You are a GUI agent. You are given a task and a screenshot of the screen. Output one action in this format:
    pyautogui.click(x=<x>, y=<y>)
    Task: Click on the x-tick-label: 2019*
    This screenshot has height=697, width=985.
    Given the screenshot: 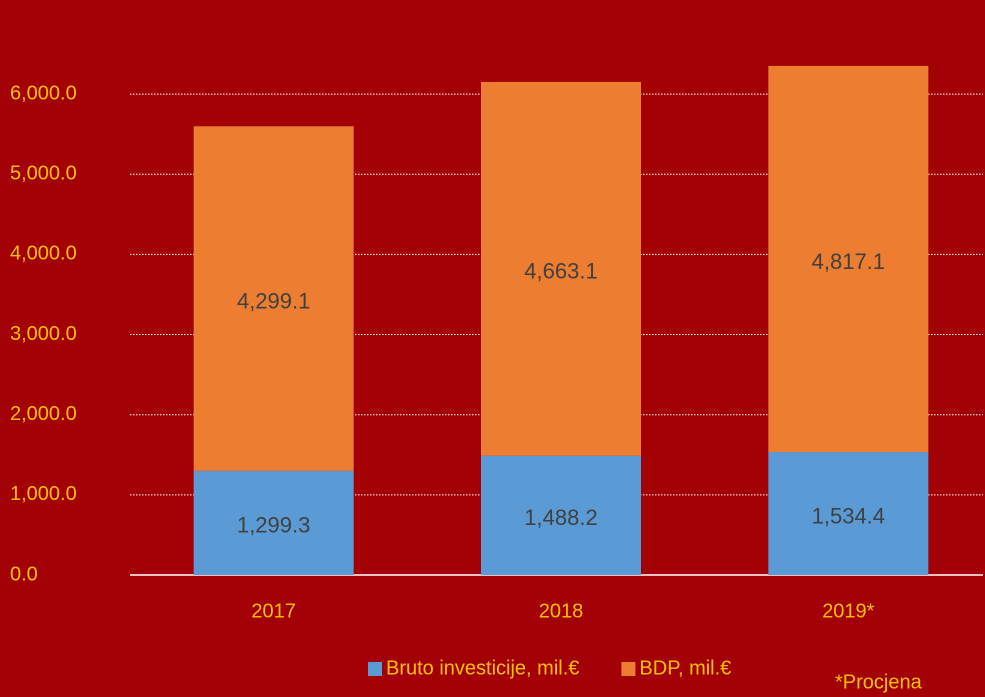 What is the action you would take?
    pyautogui.click(x=848, y=611)
    